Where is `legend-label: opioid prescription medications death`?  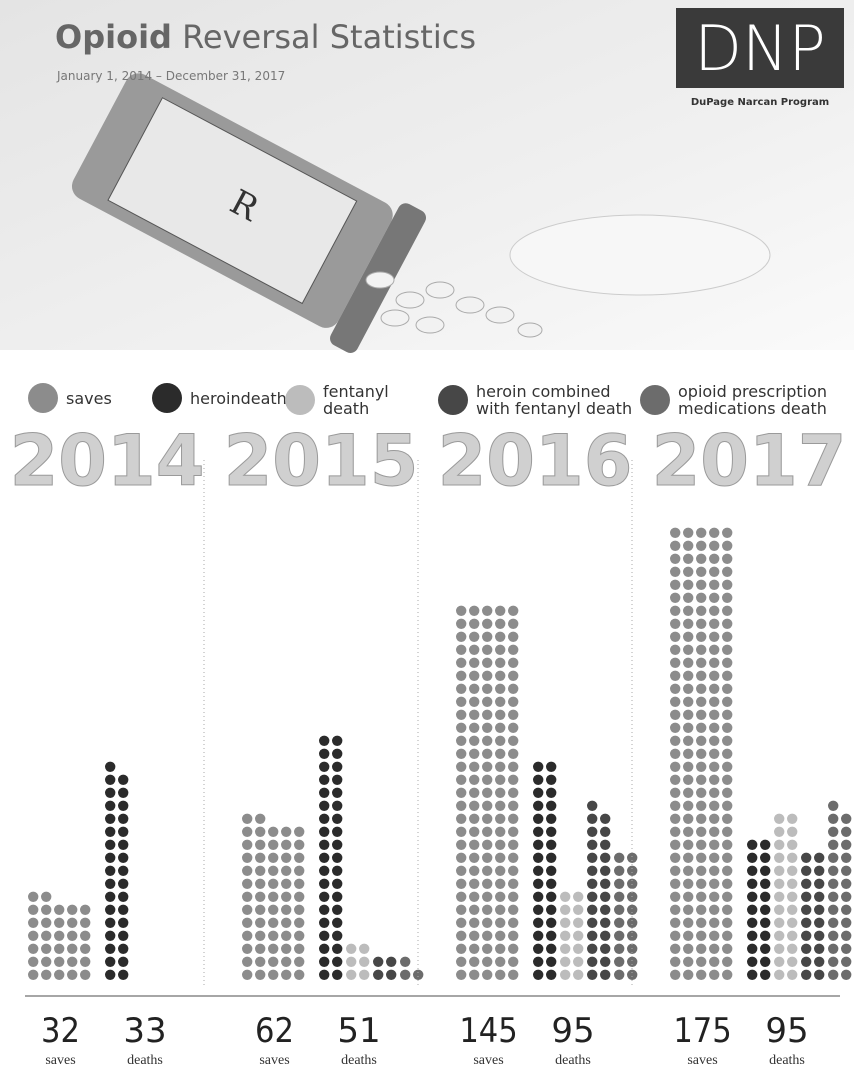 legend-label: opioid prescription medications death is located at coordinates (753, 400).